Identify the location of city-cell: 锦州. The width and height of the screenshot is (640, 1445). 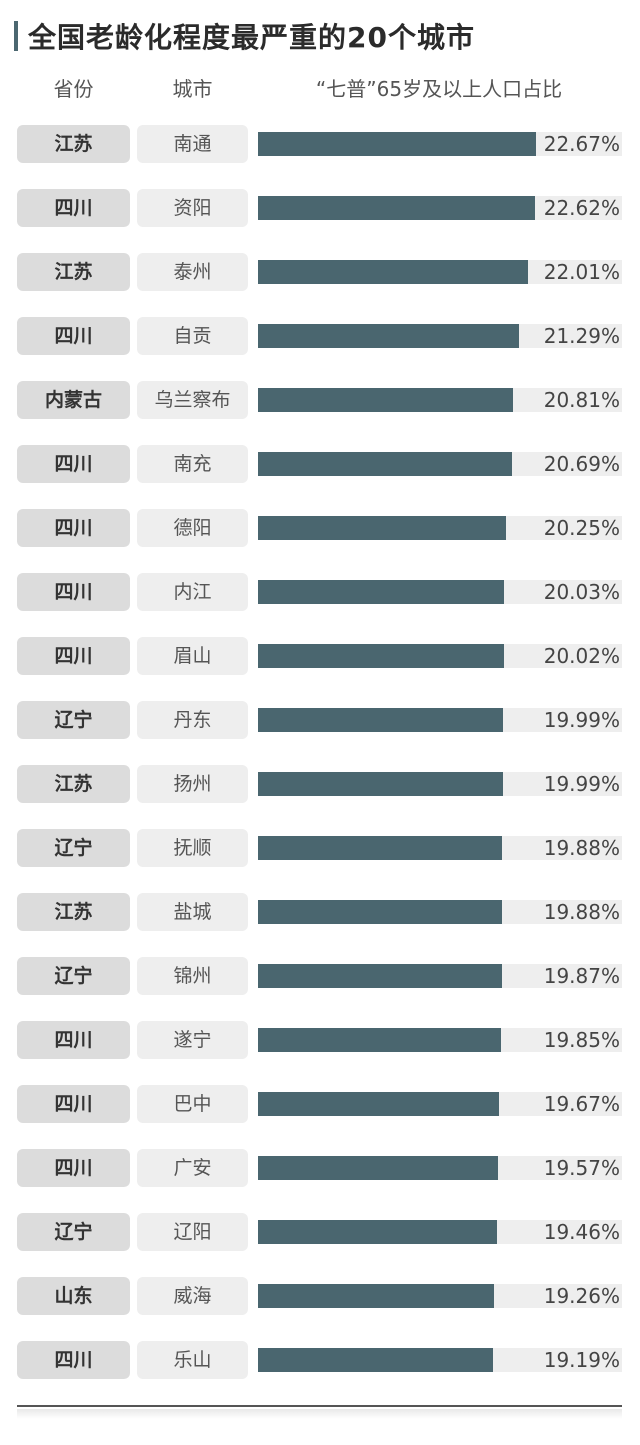
(192, 976).